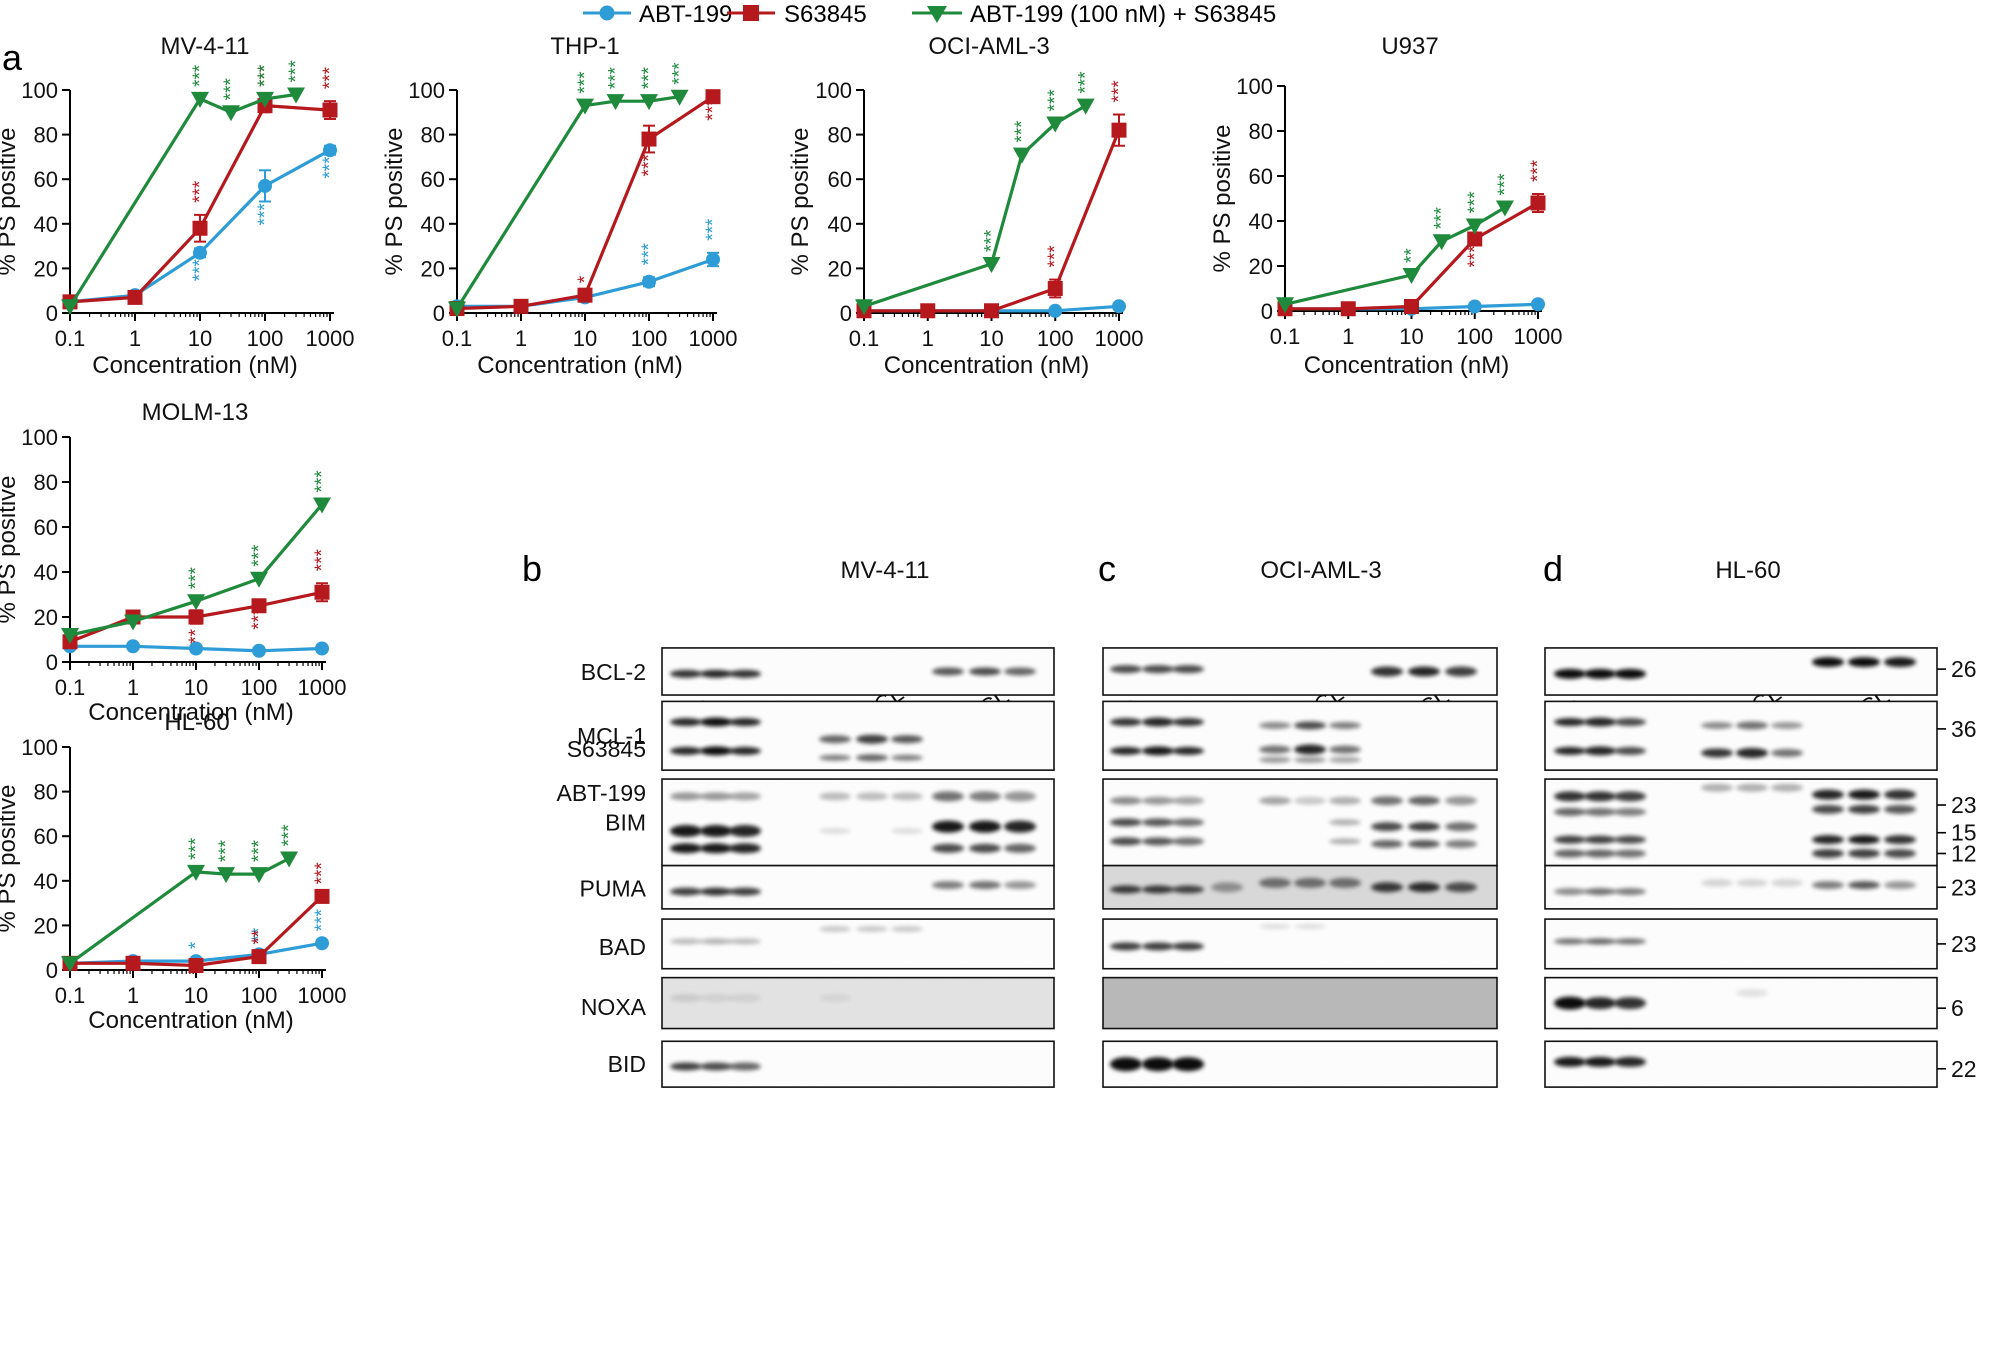 The width and height of the screenshot is (1996, 1358). I want to click on significance-marker: **, so click(259, 934).